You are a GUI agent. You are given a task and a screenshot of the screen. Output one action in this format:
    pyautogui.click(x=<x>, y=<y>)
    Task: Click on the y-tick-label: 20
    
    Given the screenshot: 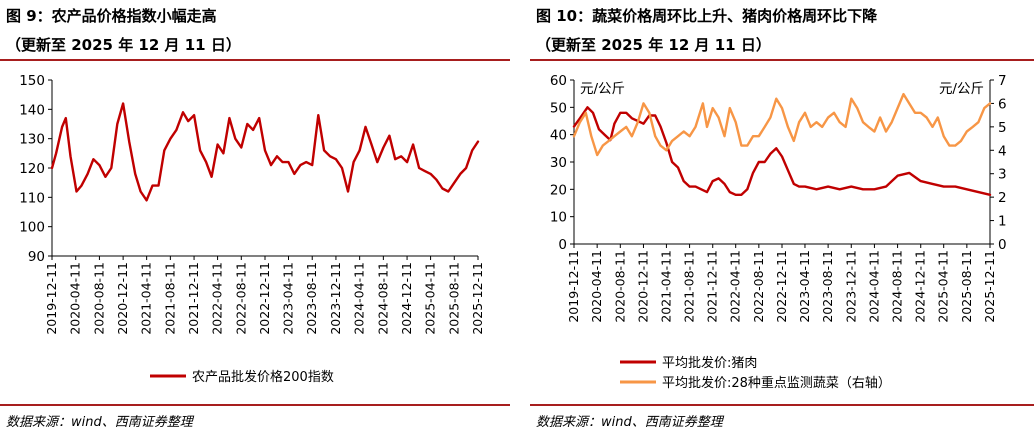 What is the action you would take?
    pyautogui.click(x=558, y=190)
    